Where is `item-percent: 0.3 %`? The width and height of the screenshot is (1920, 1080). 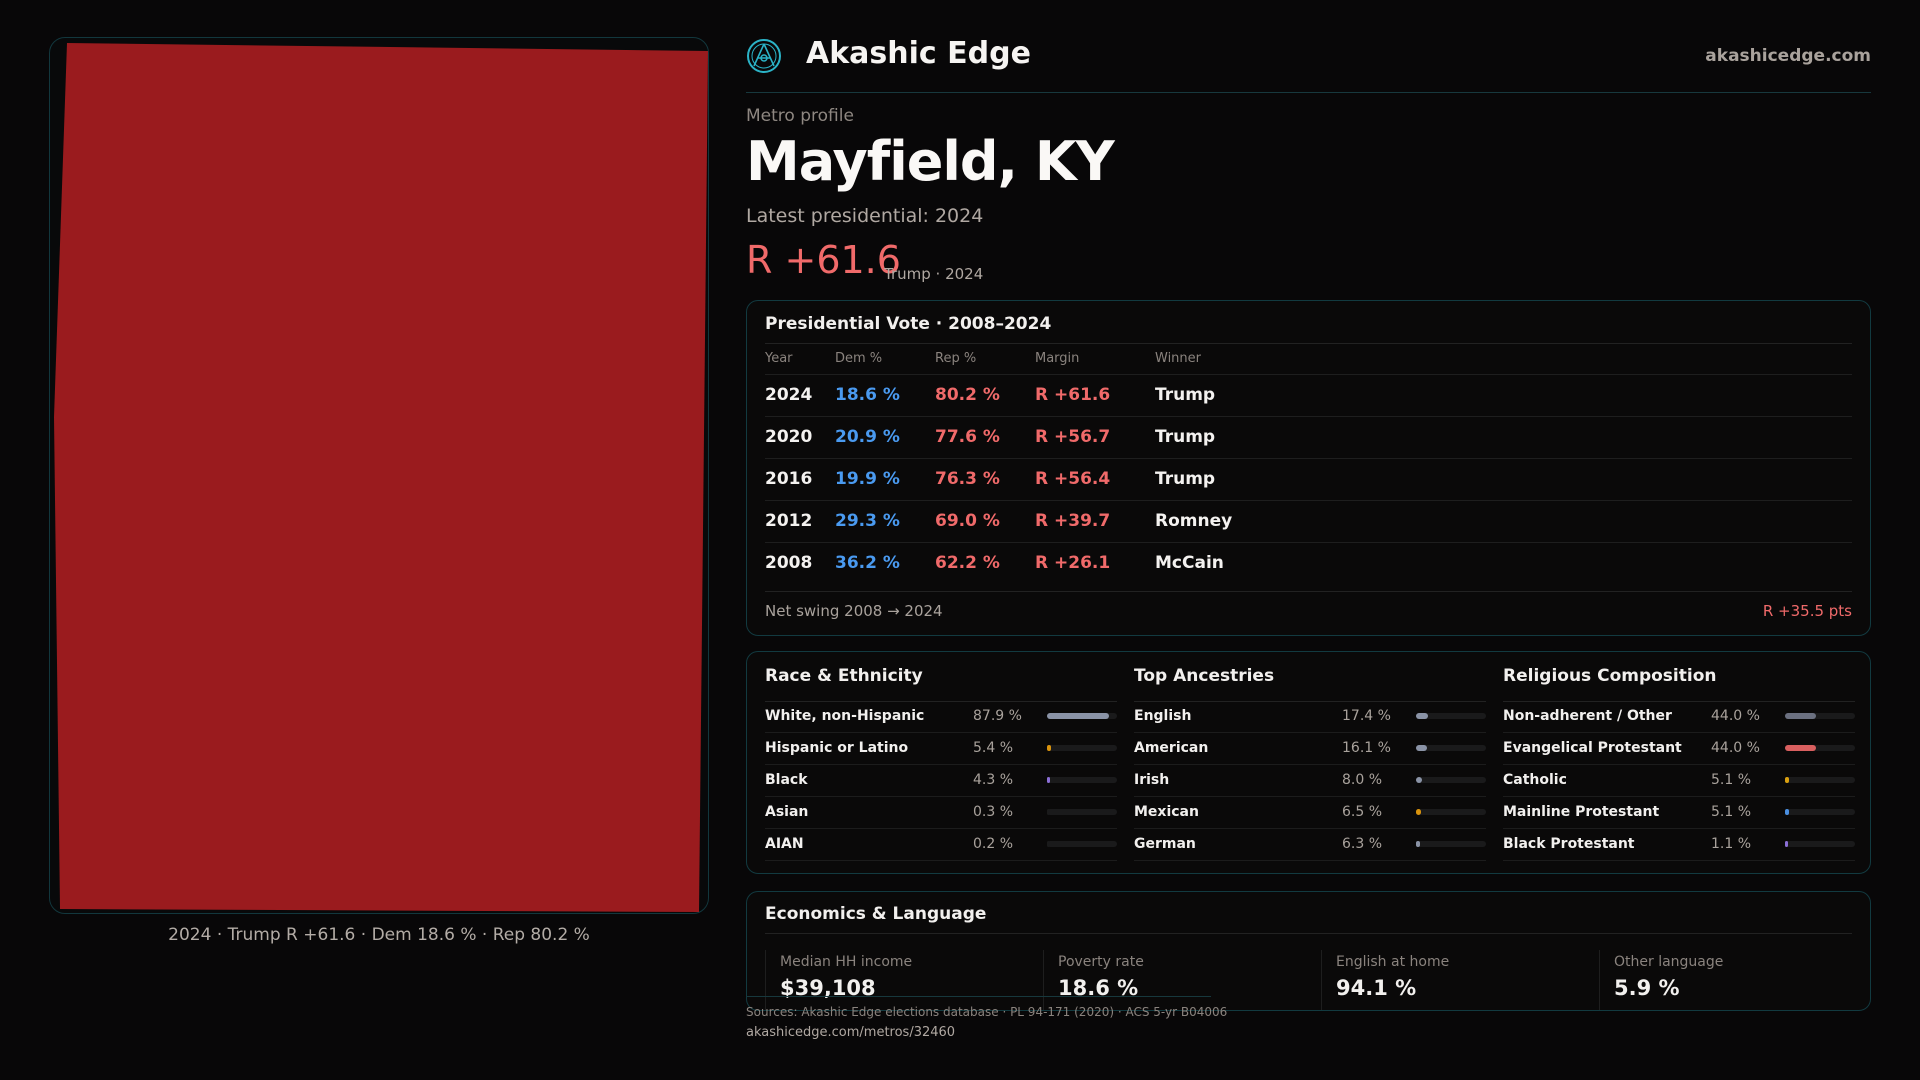 item-percent: 0.3 % is located at coordinates (993, 812).